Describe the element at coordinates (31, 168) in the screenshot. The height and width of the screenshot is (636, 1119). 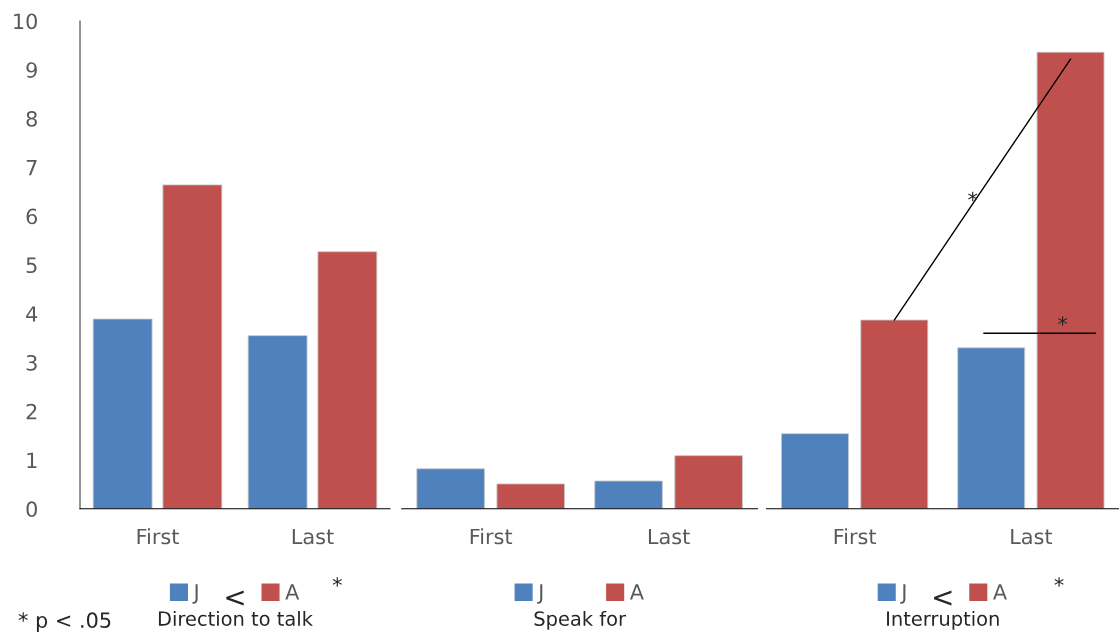
I see `y-tick-label: 7` at that location.